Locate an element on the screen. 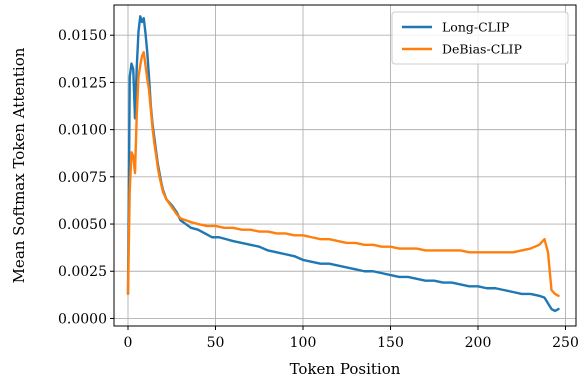 This screenshot has height=383, width=584. x-tick-label: 150 is located at coordinates (390, 343).